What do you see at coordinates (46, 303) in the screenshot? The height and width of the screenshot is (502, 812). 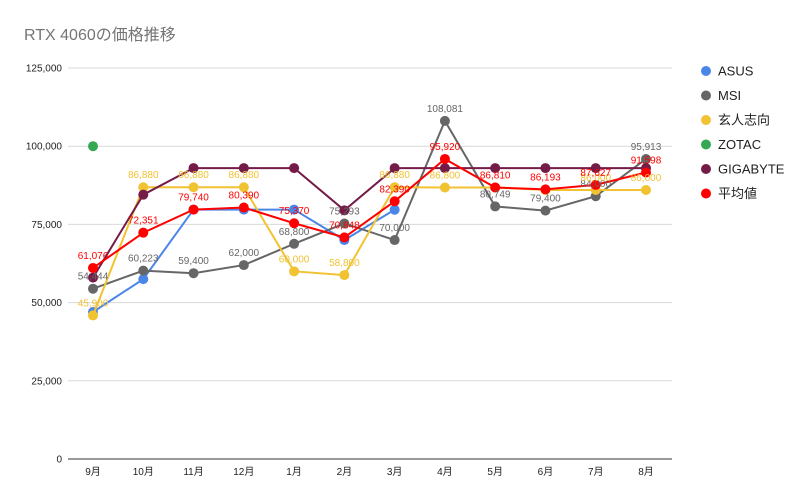 I see `y-tick-label: 50,000` at bounding box center [46, 303].